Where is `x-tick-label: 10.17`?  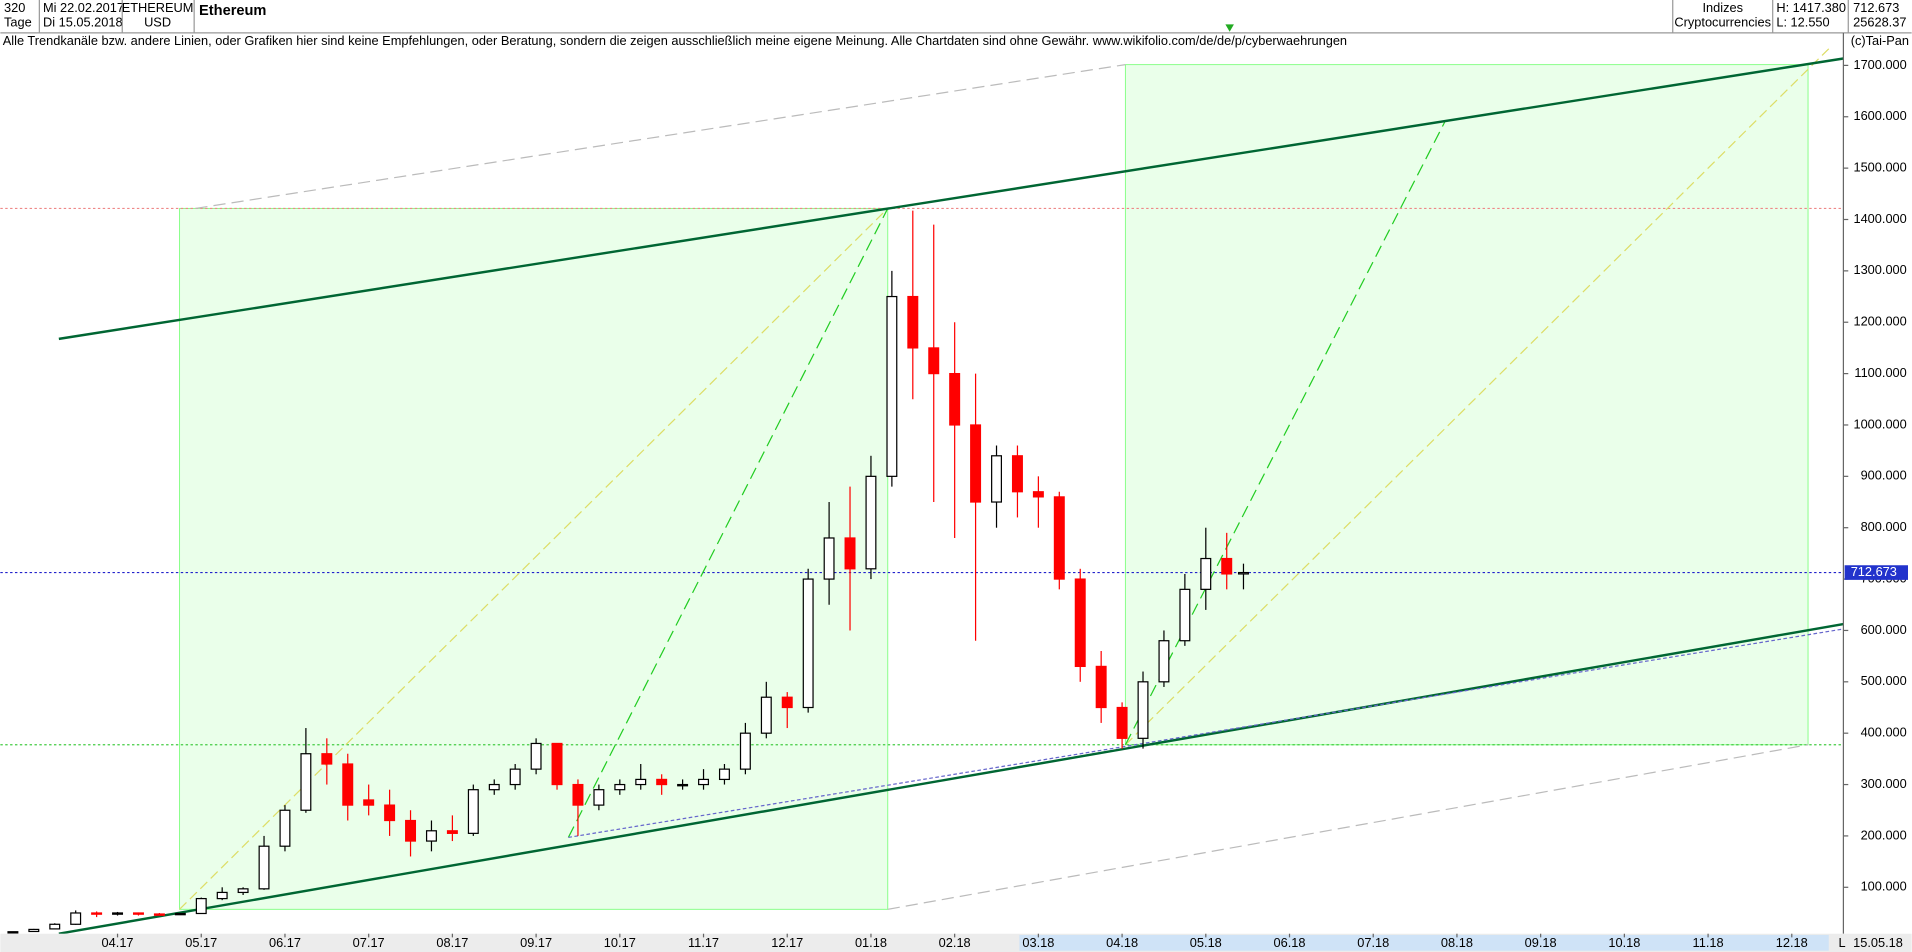
x-tick-label: 10.17 is located at coordinates (620, 942).